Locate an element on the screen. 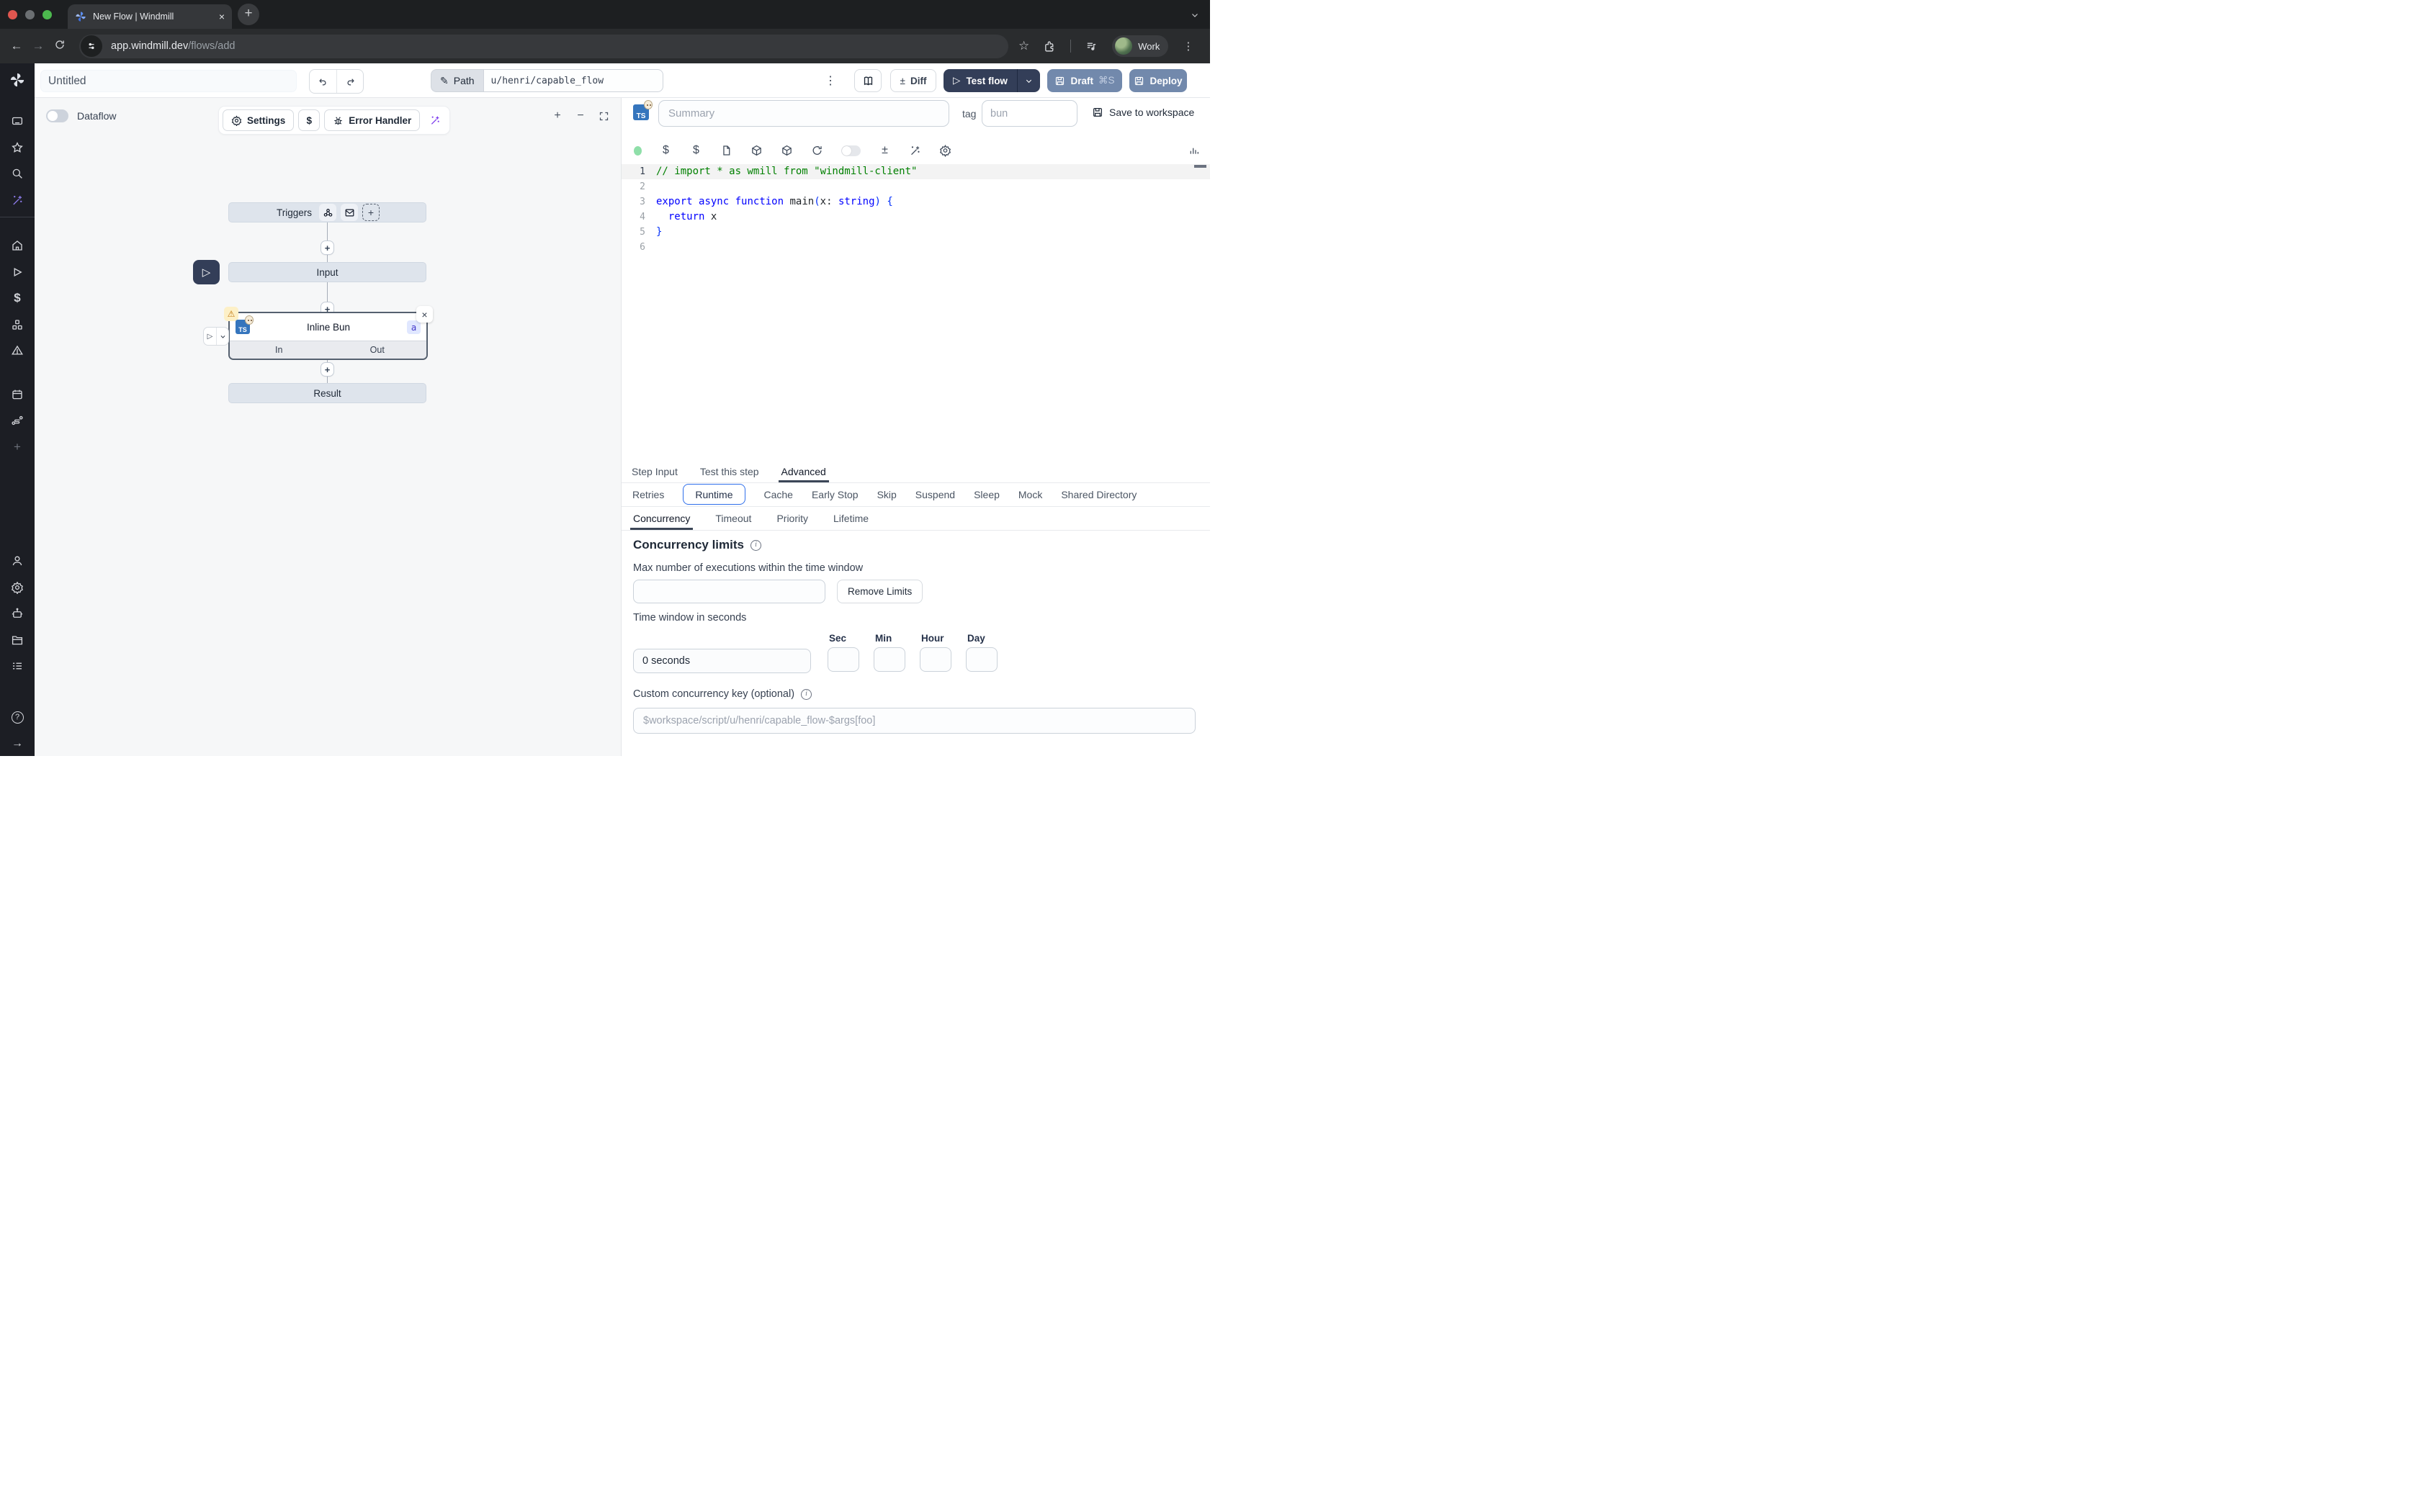 The image size is (2420, 1512). tab-shared-directory: Shared Directory is located at coordinates (1099, 494).